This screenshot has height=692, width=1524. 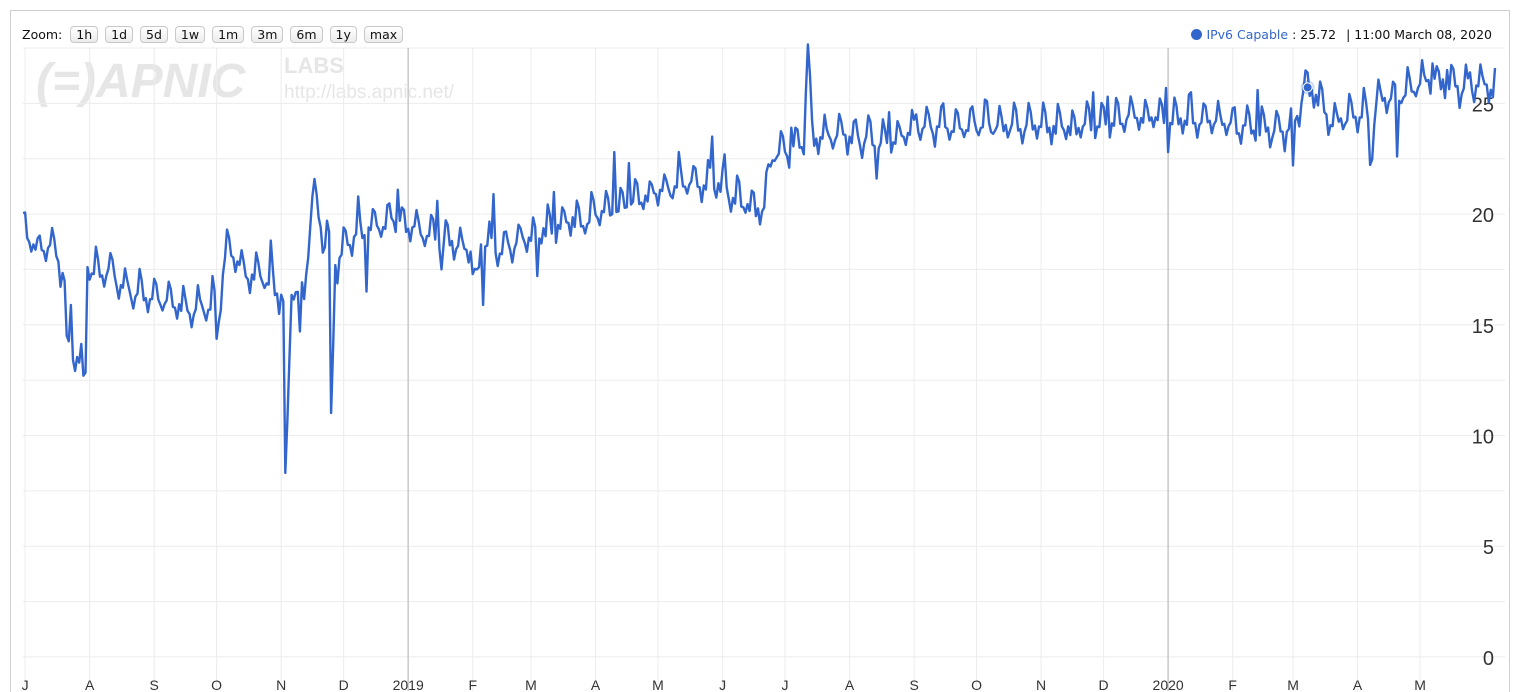 I want to click on zoom-5d-button: 5d, so click(x=154, y=34).